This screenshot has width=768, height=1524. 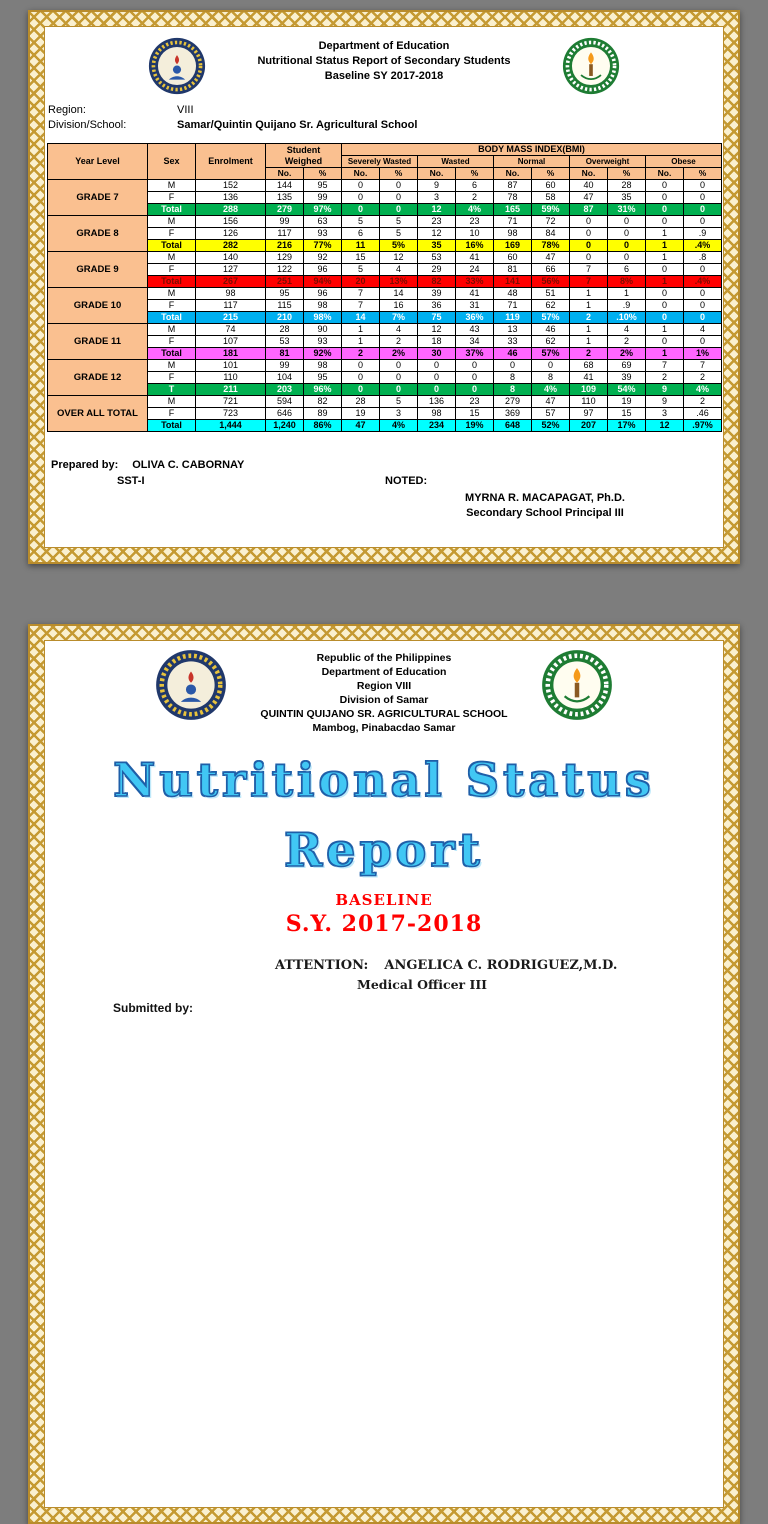 I want to click on data-cell: 87, so click(x=512, y=185).